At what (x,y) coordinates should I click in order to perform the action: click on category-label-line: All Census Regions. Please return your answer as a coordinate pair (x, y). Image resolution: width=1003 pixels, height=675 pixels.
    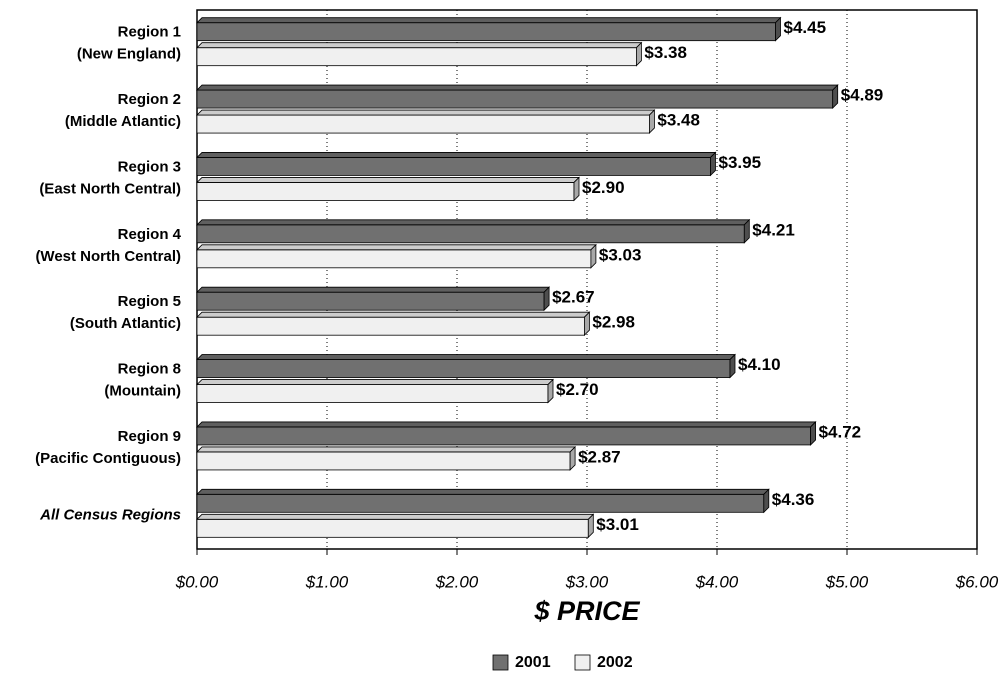
    Looking at the image, I should click on (110, 514).